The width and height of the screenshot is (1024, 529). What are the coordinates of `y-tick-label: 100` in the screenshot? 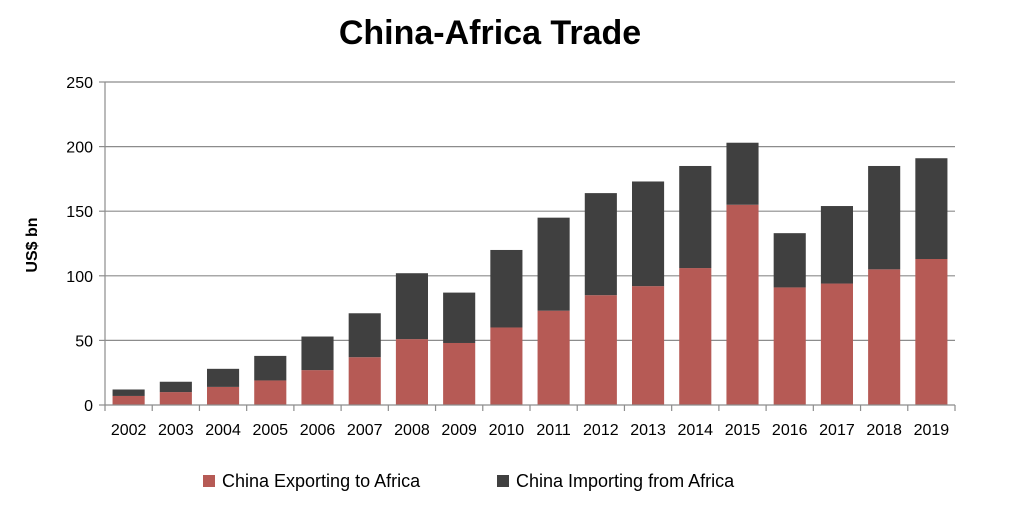 It's located at (79, 277).